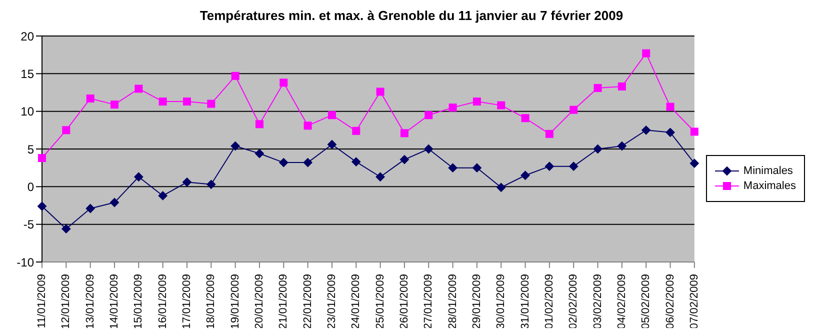 The width and height of the screenshot is (823, 332). I want to click on y-tick-label: -10, so click(25, 262).